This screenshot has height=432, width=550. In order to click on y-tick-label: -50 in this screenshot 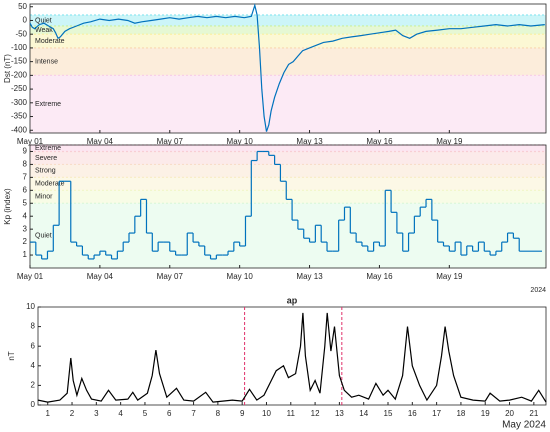, I will do `click(21, 33)`.